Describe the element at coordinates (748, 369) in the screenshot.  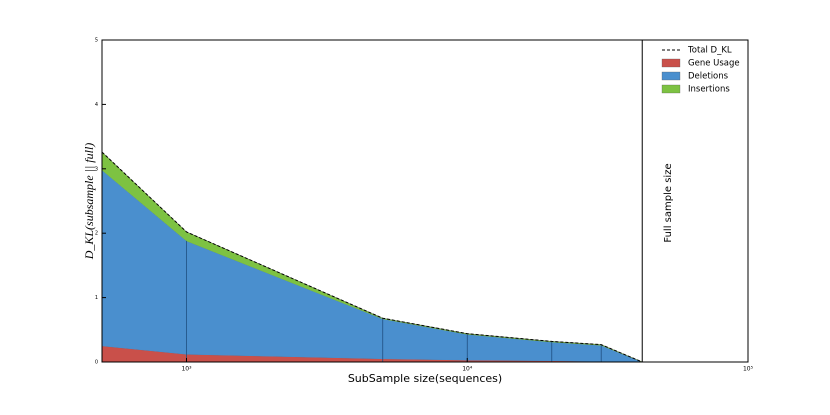
I see `x-tick-label: 10⁵` at that location.